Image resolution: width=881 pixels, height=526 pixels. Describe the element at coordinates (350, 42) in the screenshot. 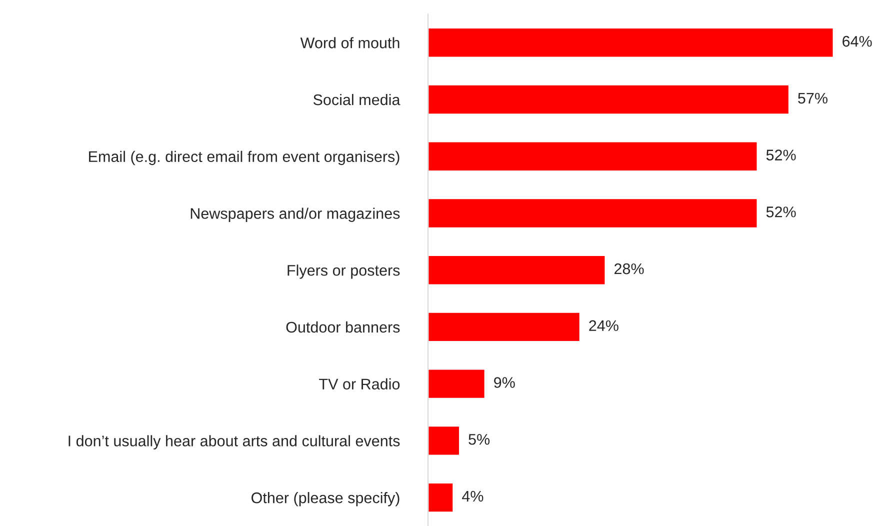

I see `y-tick-label: Word of mouth` at that location.